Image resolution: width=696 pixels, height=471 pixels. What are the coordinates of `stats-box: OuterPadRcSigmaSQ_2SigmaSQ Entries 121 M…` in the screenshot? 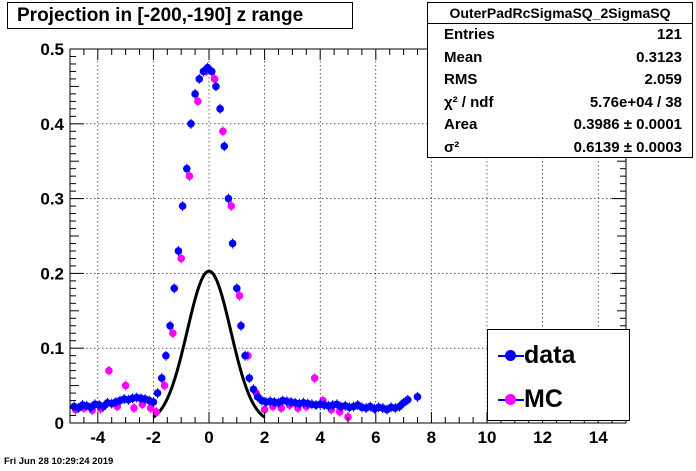 It's located at (560, 80).